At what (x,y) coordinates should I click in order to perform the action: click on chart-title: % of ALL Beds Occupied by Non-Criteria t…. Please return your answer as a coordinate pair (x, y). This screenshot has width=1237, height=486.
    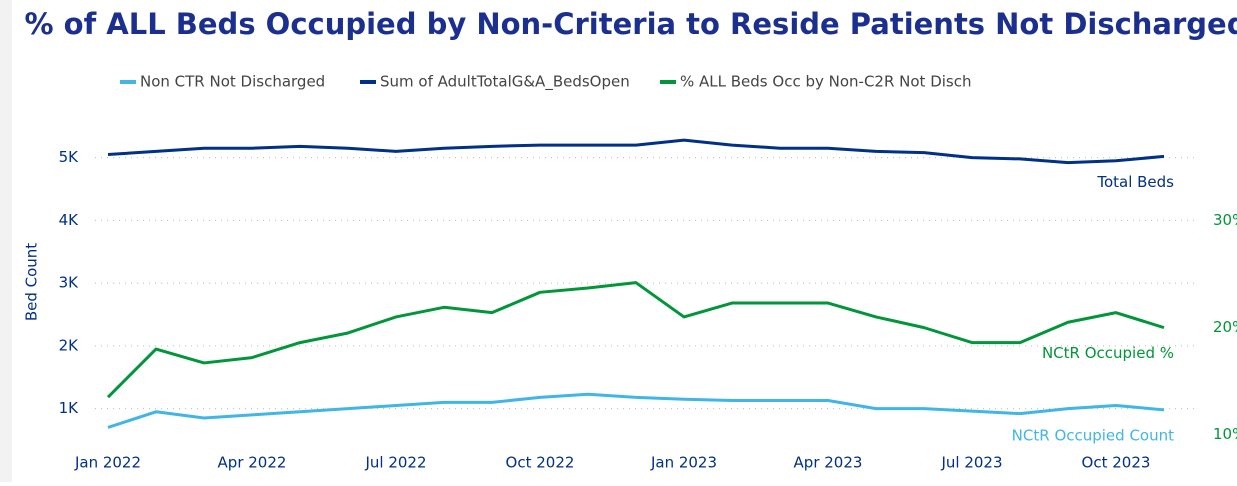
    Looking at the image, I should click on (631, 24).